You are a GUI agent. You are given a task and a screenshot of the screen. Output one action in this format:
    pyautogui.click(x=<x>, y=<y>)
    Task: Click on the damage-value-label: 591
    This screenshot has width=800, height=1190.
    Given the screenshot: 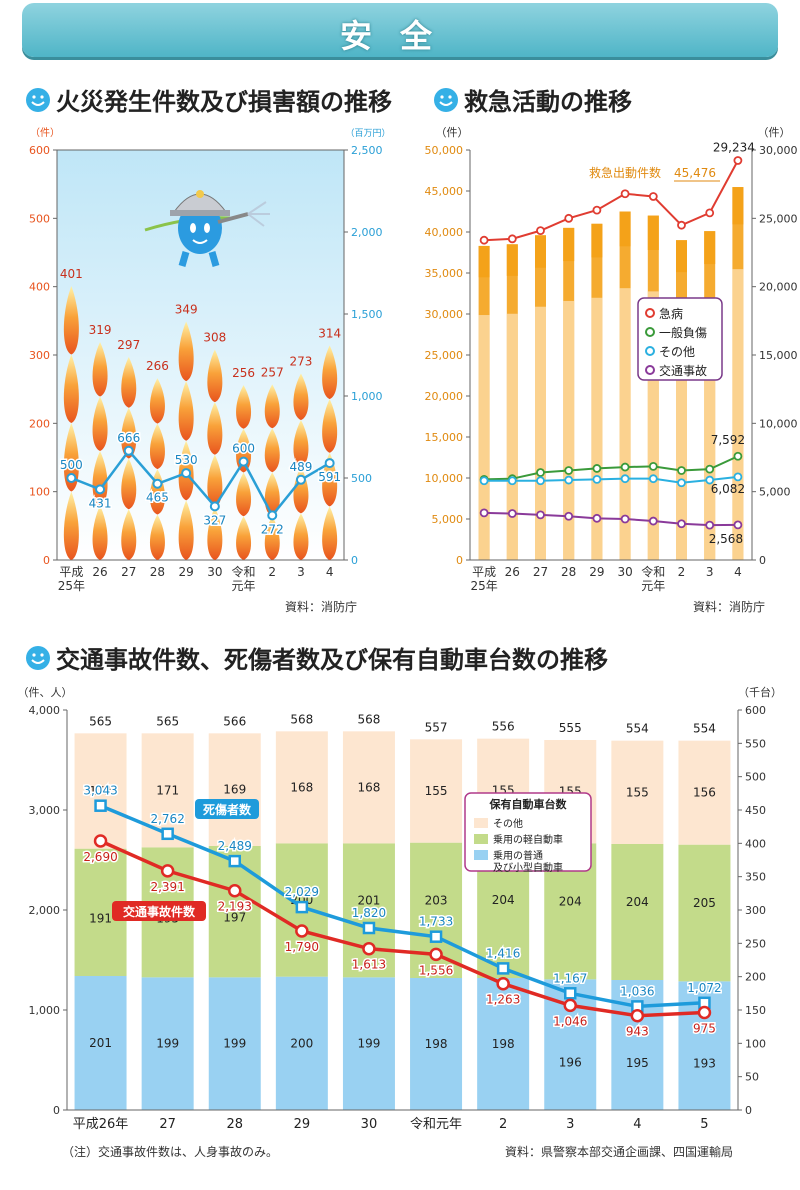 What is the action you would take?
    pyautogui.click(x=329, y=477)
    